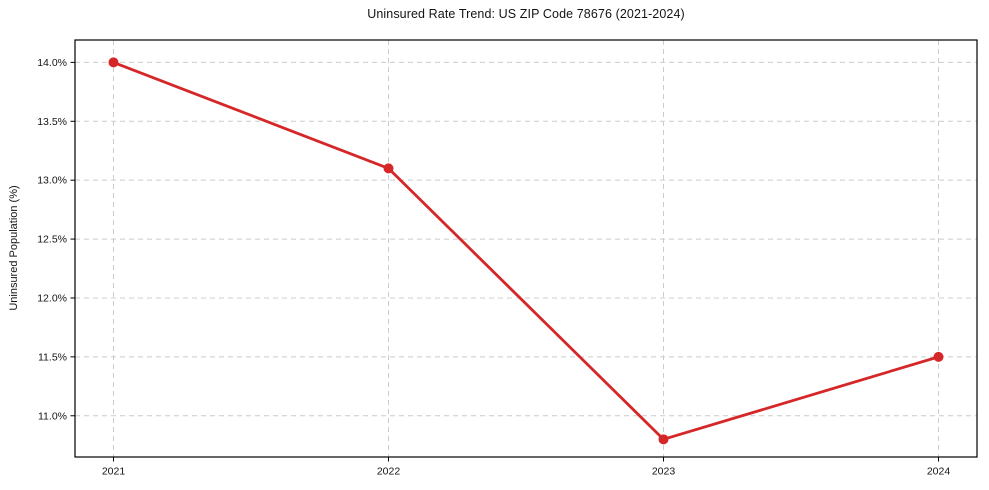 This screenshot has height=490, width=989. I want to click on y-tick-label: 13.5%, so click(52, 122).